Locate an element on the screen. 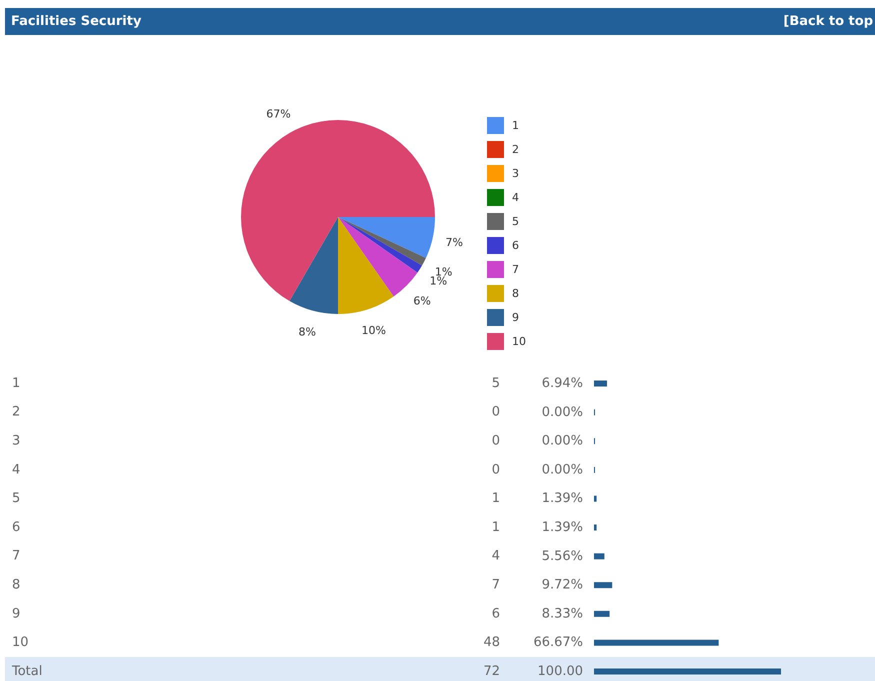  text: 72 is located at coordinates (491, 671).